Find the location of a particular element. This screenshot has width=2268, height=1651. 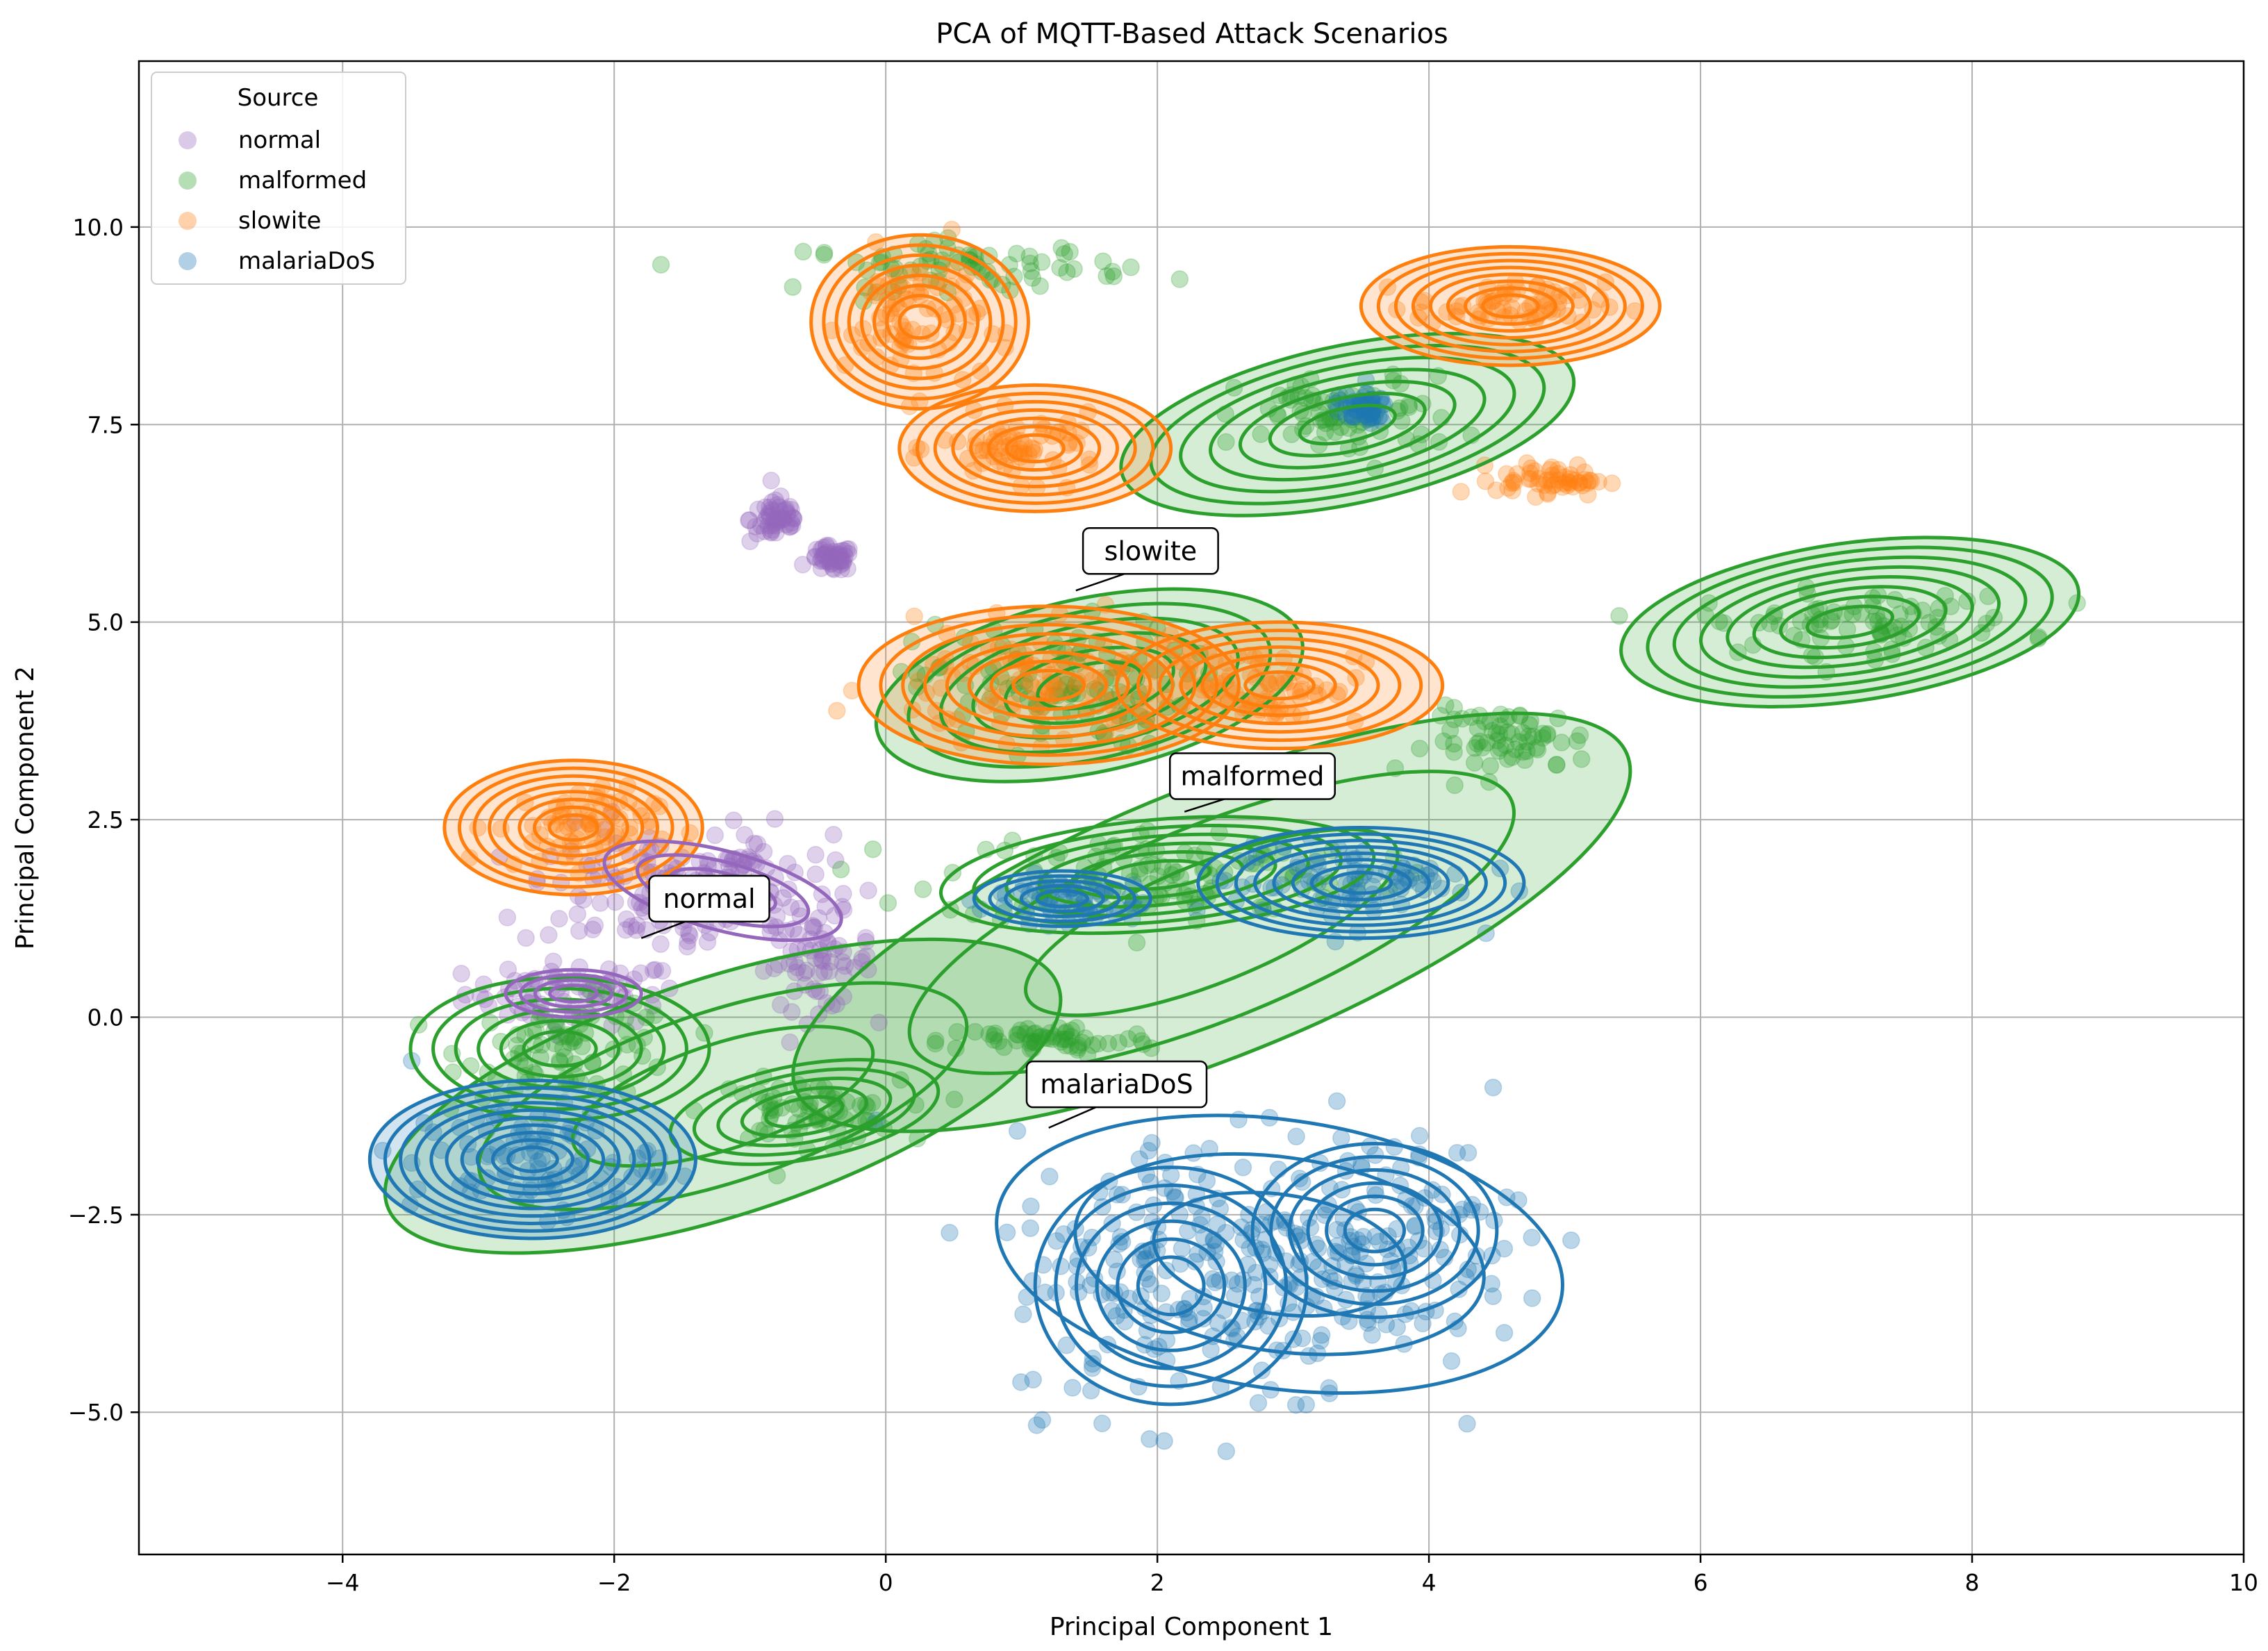

x-tick-label-4: 4 is located at coordinates (1429, 1583).